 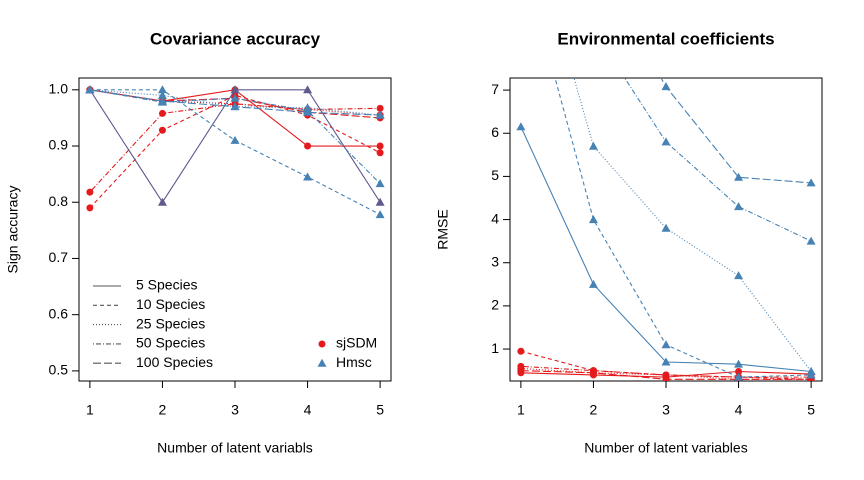 I want to click on y-tick-label: 0.7, so click(x=59, y=257).